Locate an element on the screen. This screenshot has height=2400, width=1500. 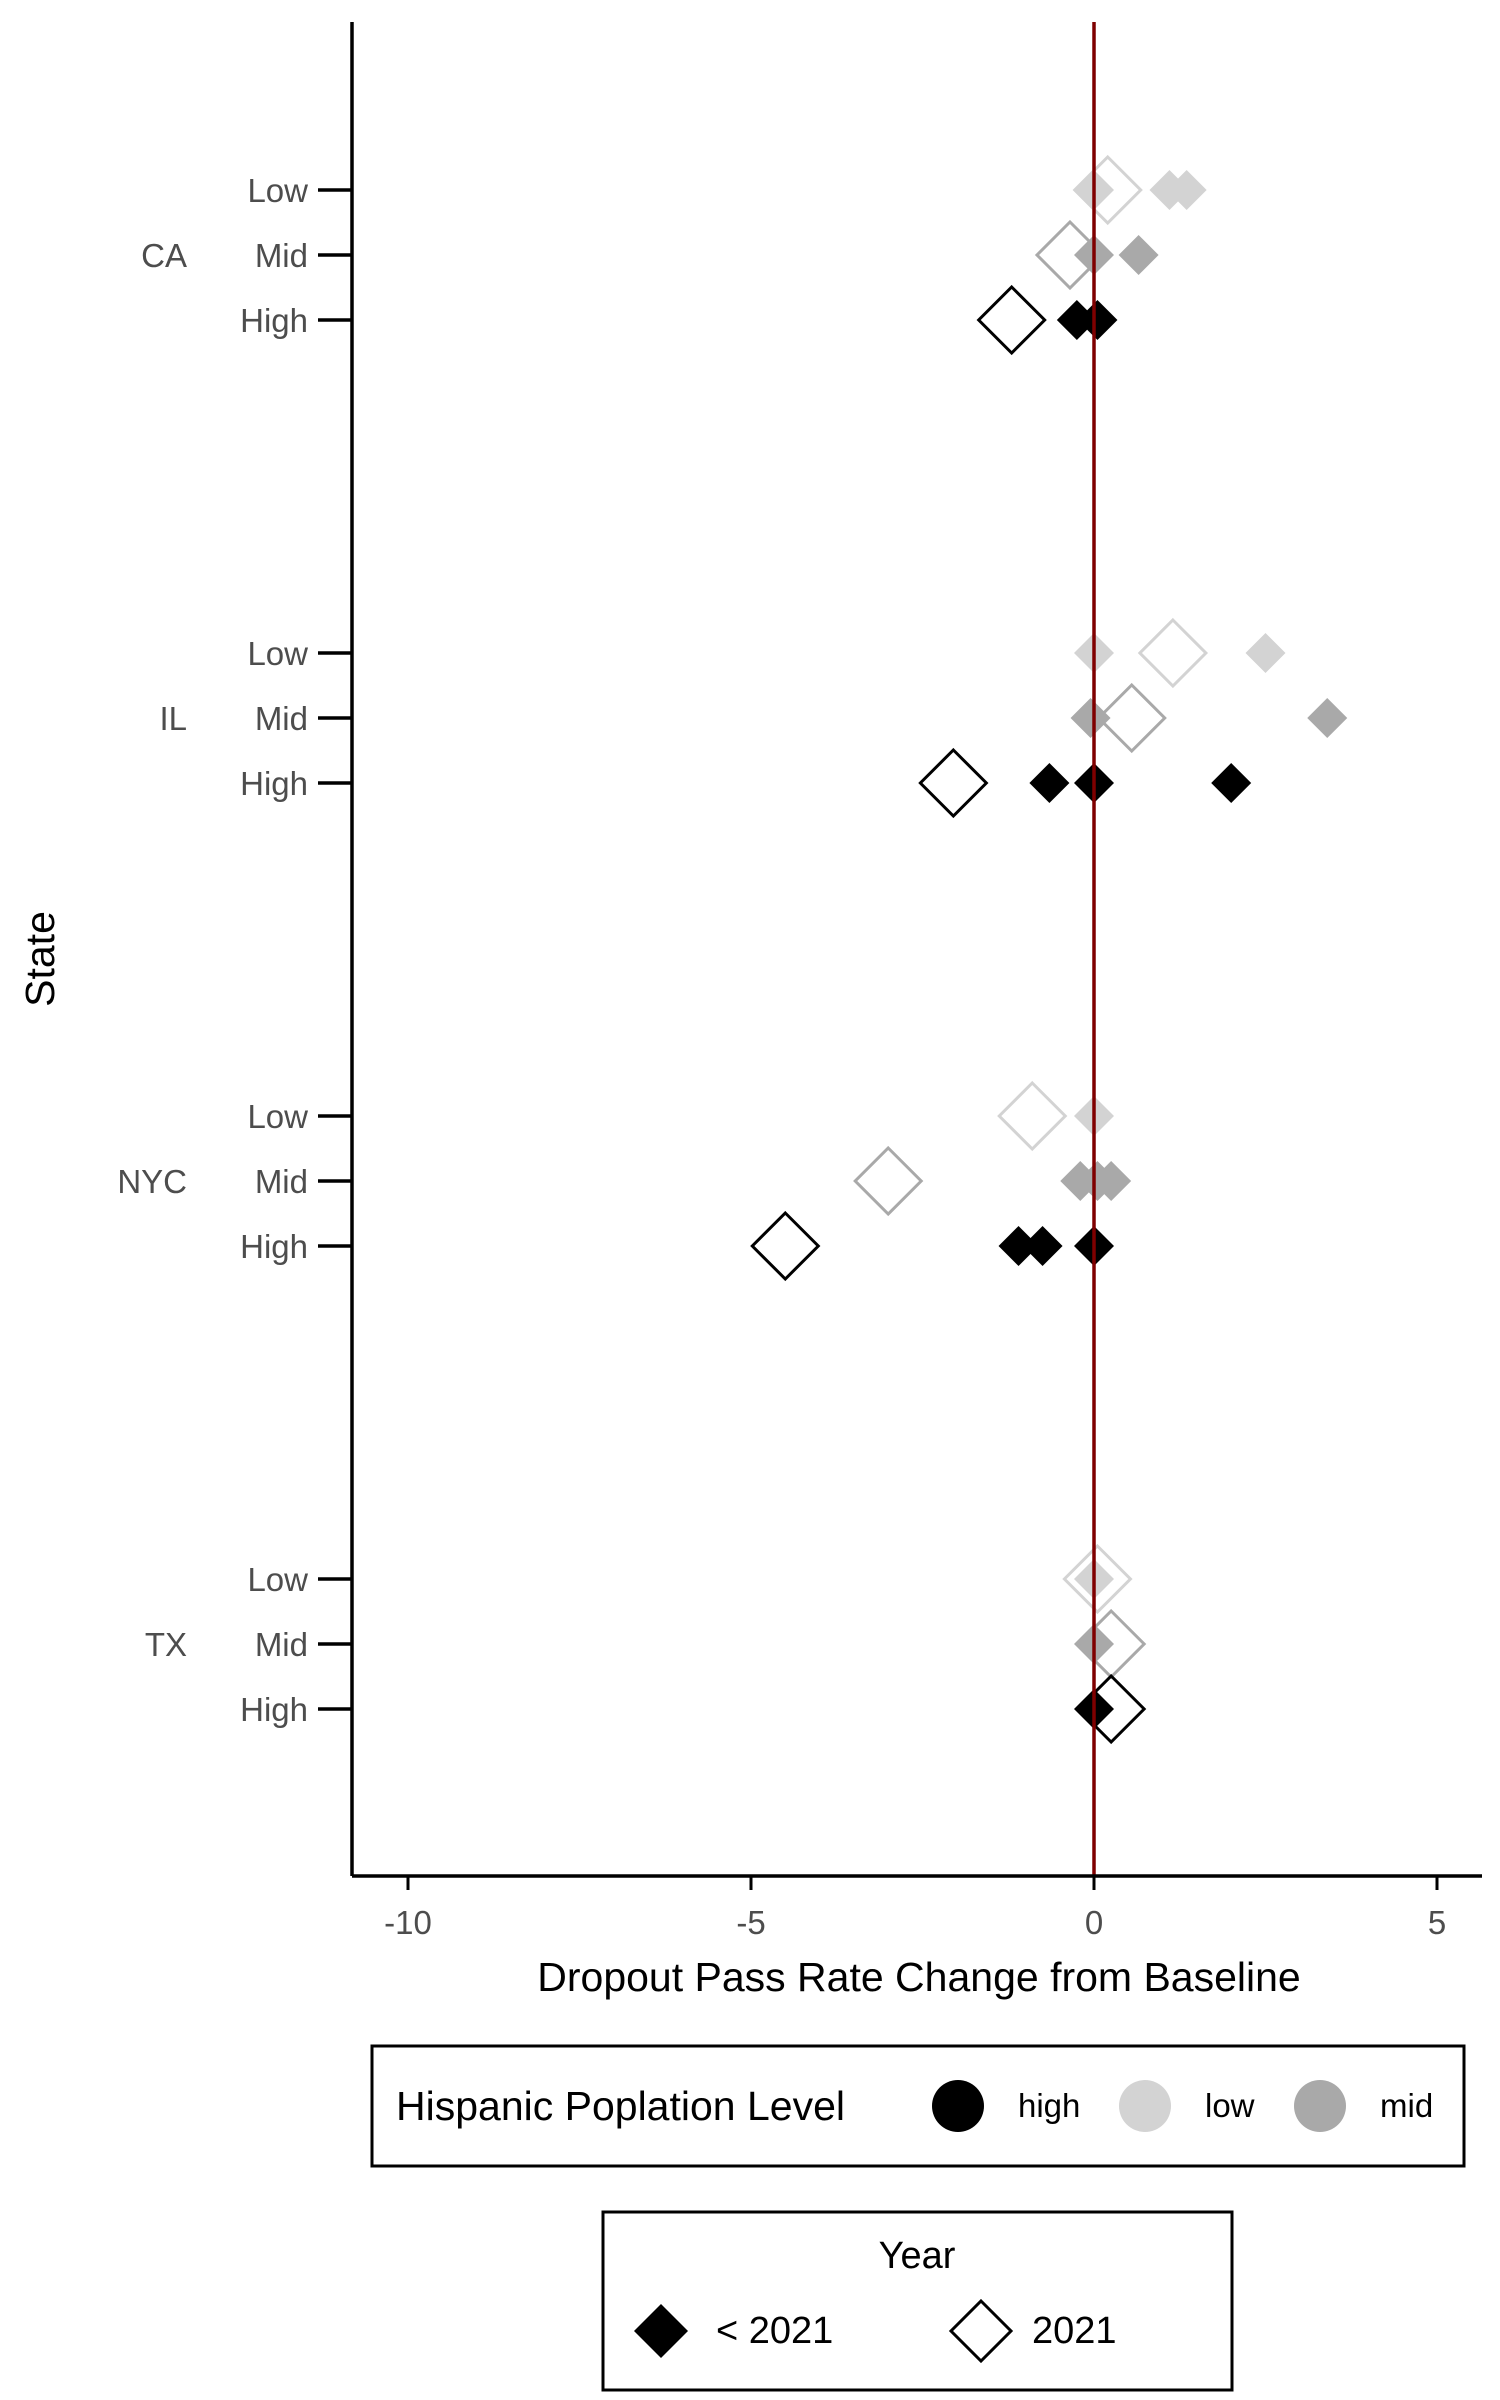
legend-label-year: 2021 is located at coordinates (1074, 2331).